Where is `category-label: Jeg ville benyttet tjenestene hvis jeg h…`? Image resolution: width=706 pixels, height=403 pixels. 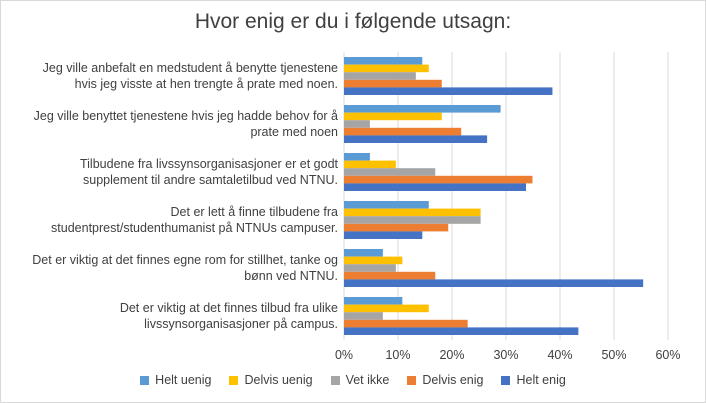
category-label: Jeg ville benyttet tjenestene hvis jeg h… is located at coordinates (183, 124).